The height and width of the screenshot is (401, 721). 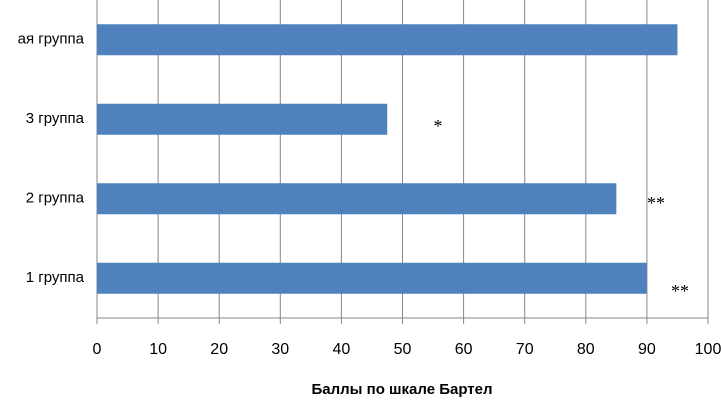 What do you see at coordinates (342, 349) in the screenshot?
I see `x-tick-label: 40` at bounding box center [342, 349].